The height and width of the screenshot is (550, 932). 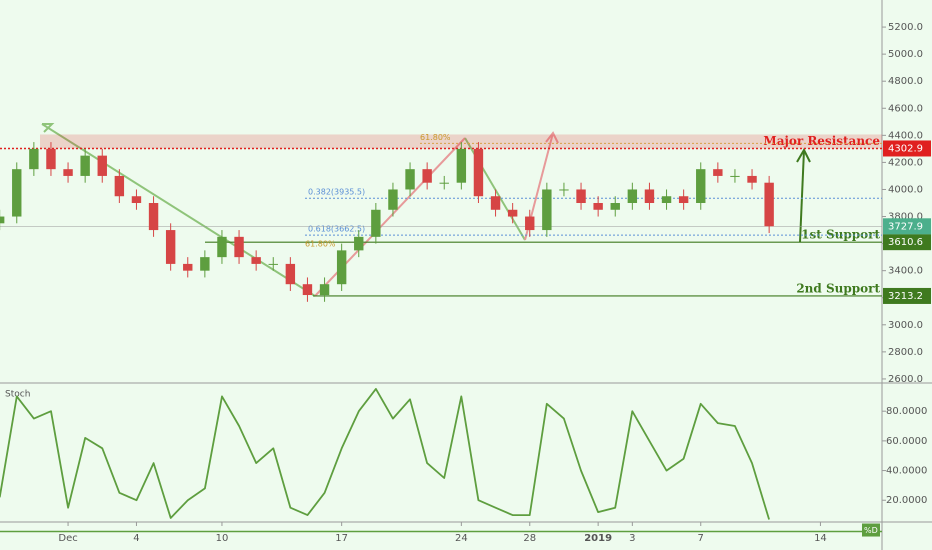 I want to click on y-tick-label: 60.0000, so click(x=906, y=441).